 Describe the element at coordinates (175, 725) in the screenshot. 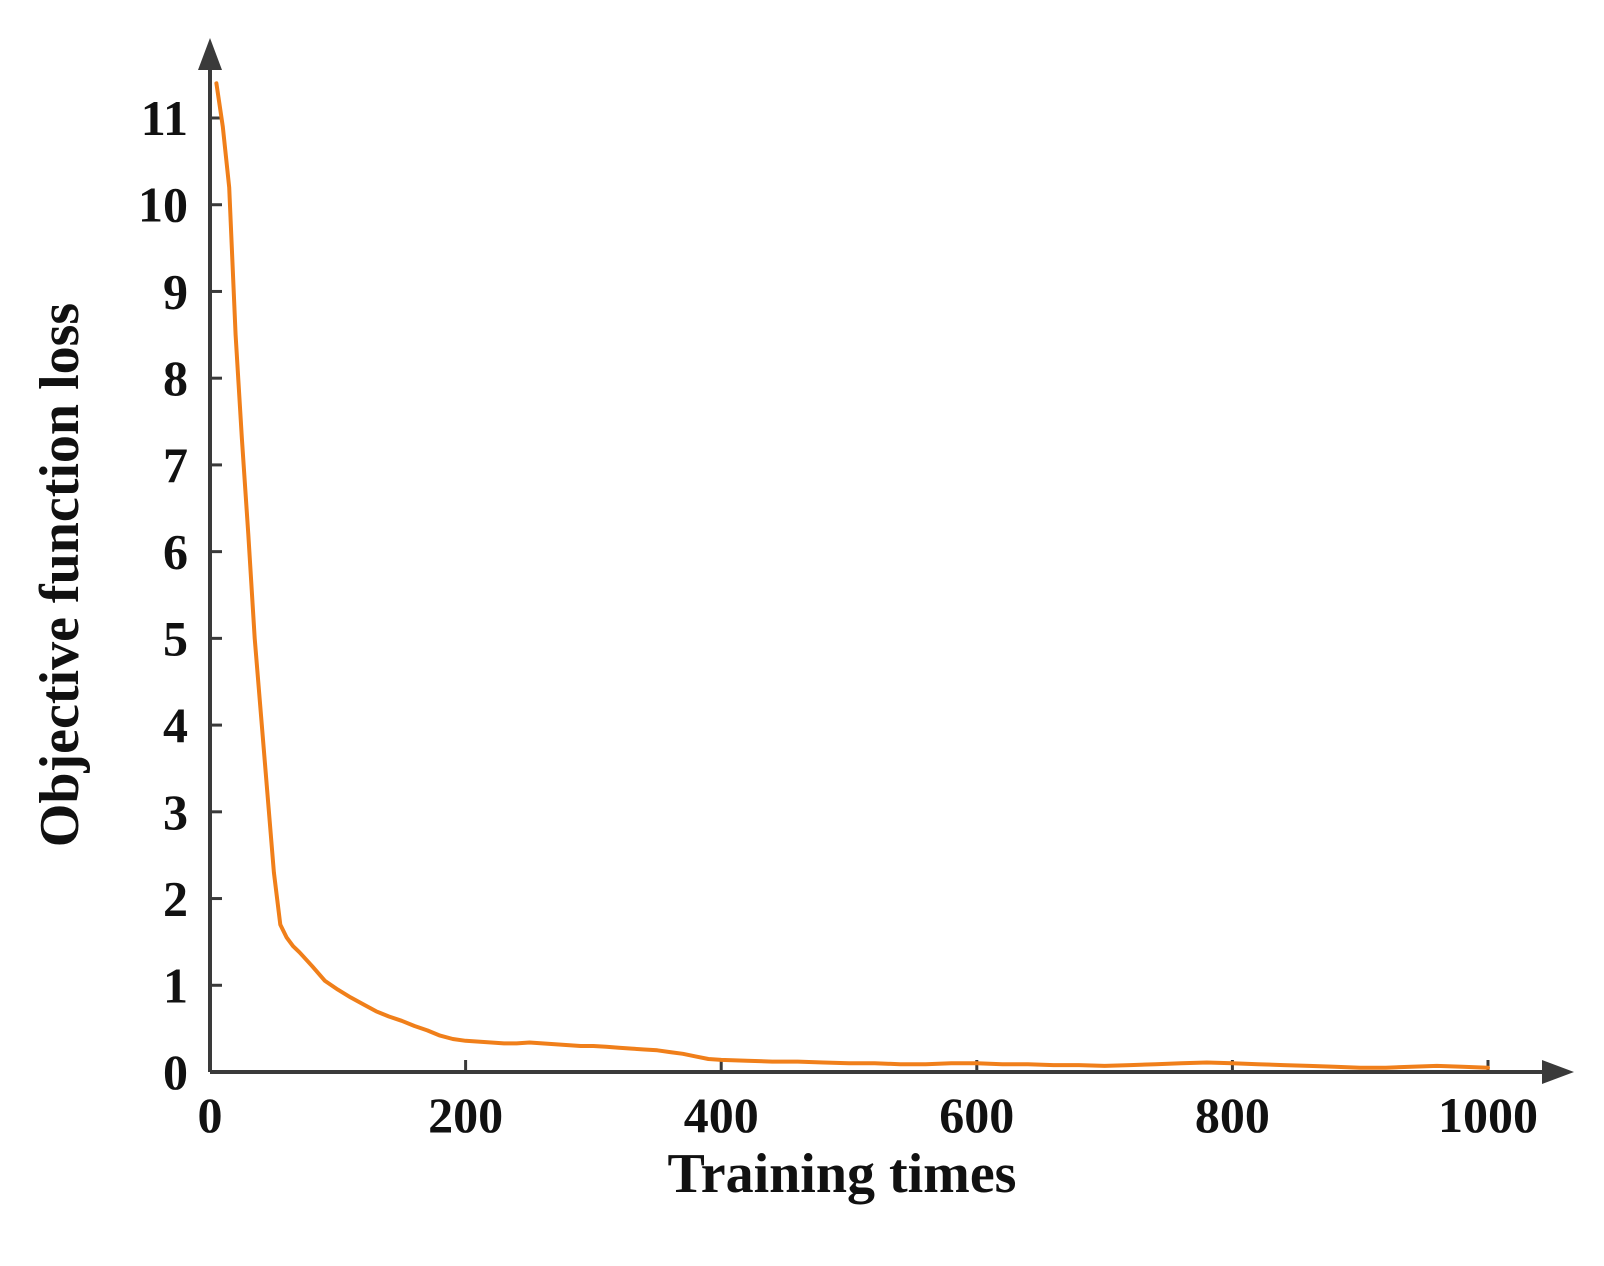

I see `y-tick-label: 4` at that location.